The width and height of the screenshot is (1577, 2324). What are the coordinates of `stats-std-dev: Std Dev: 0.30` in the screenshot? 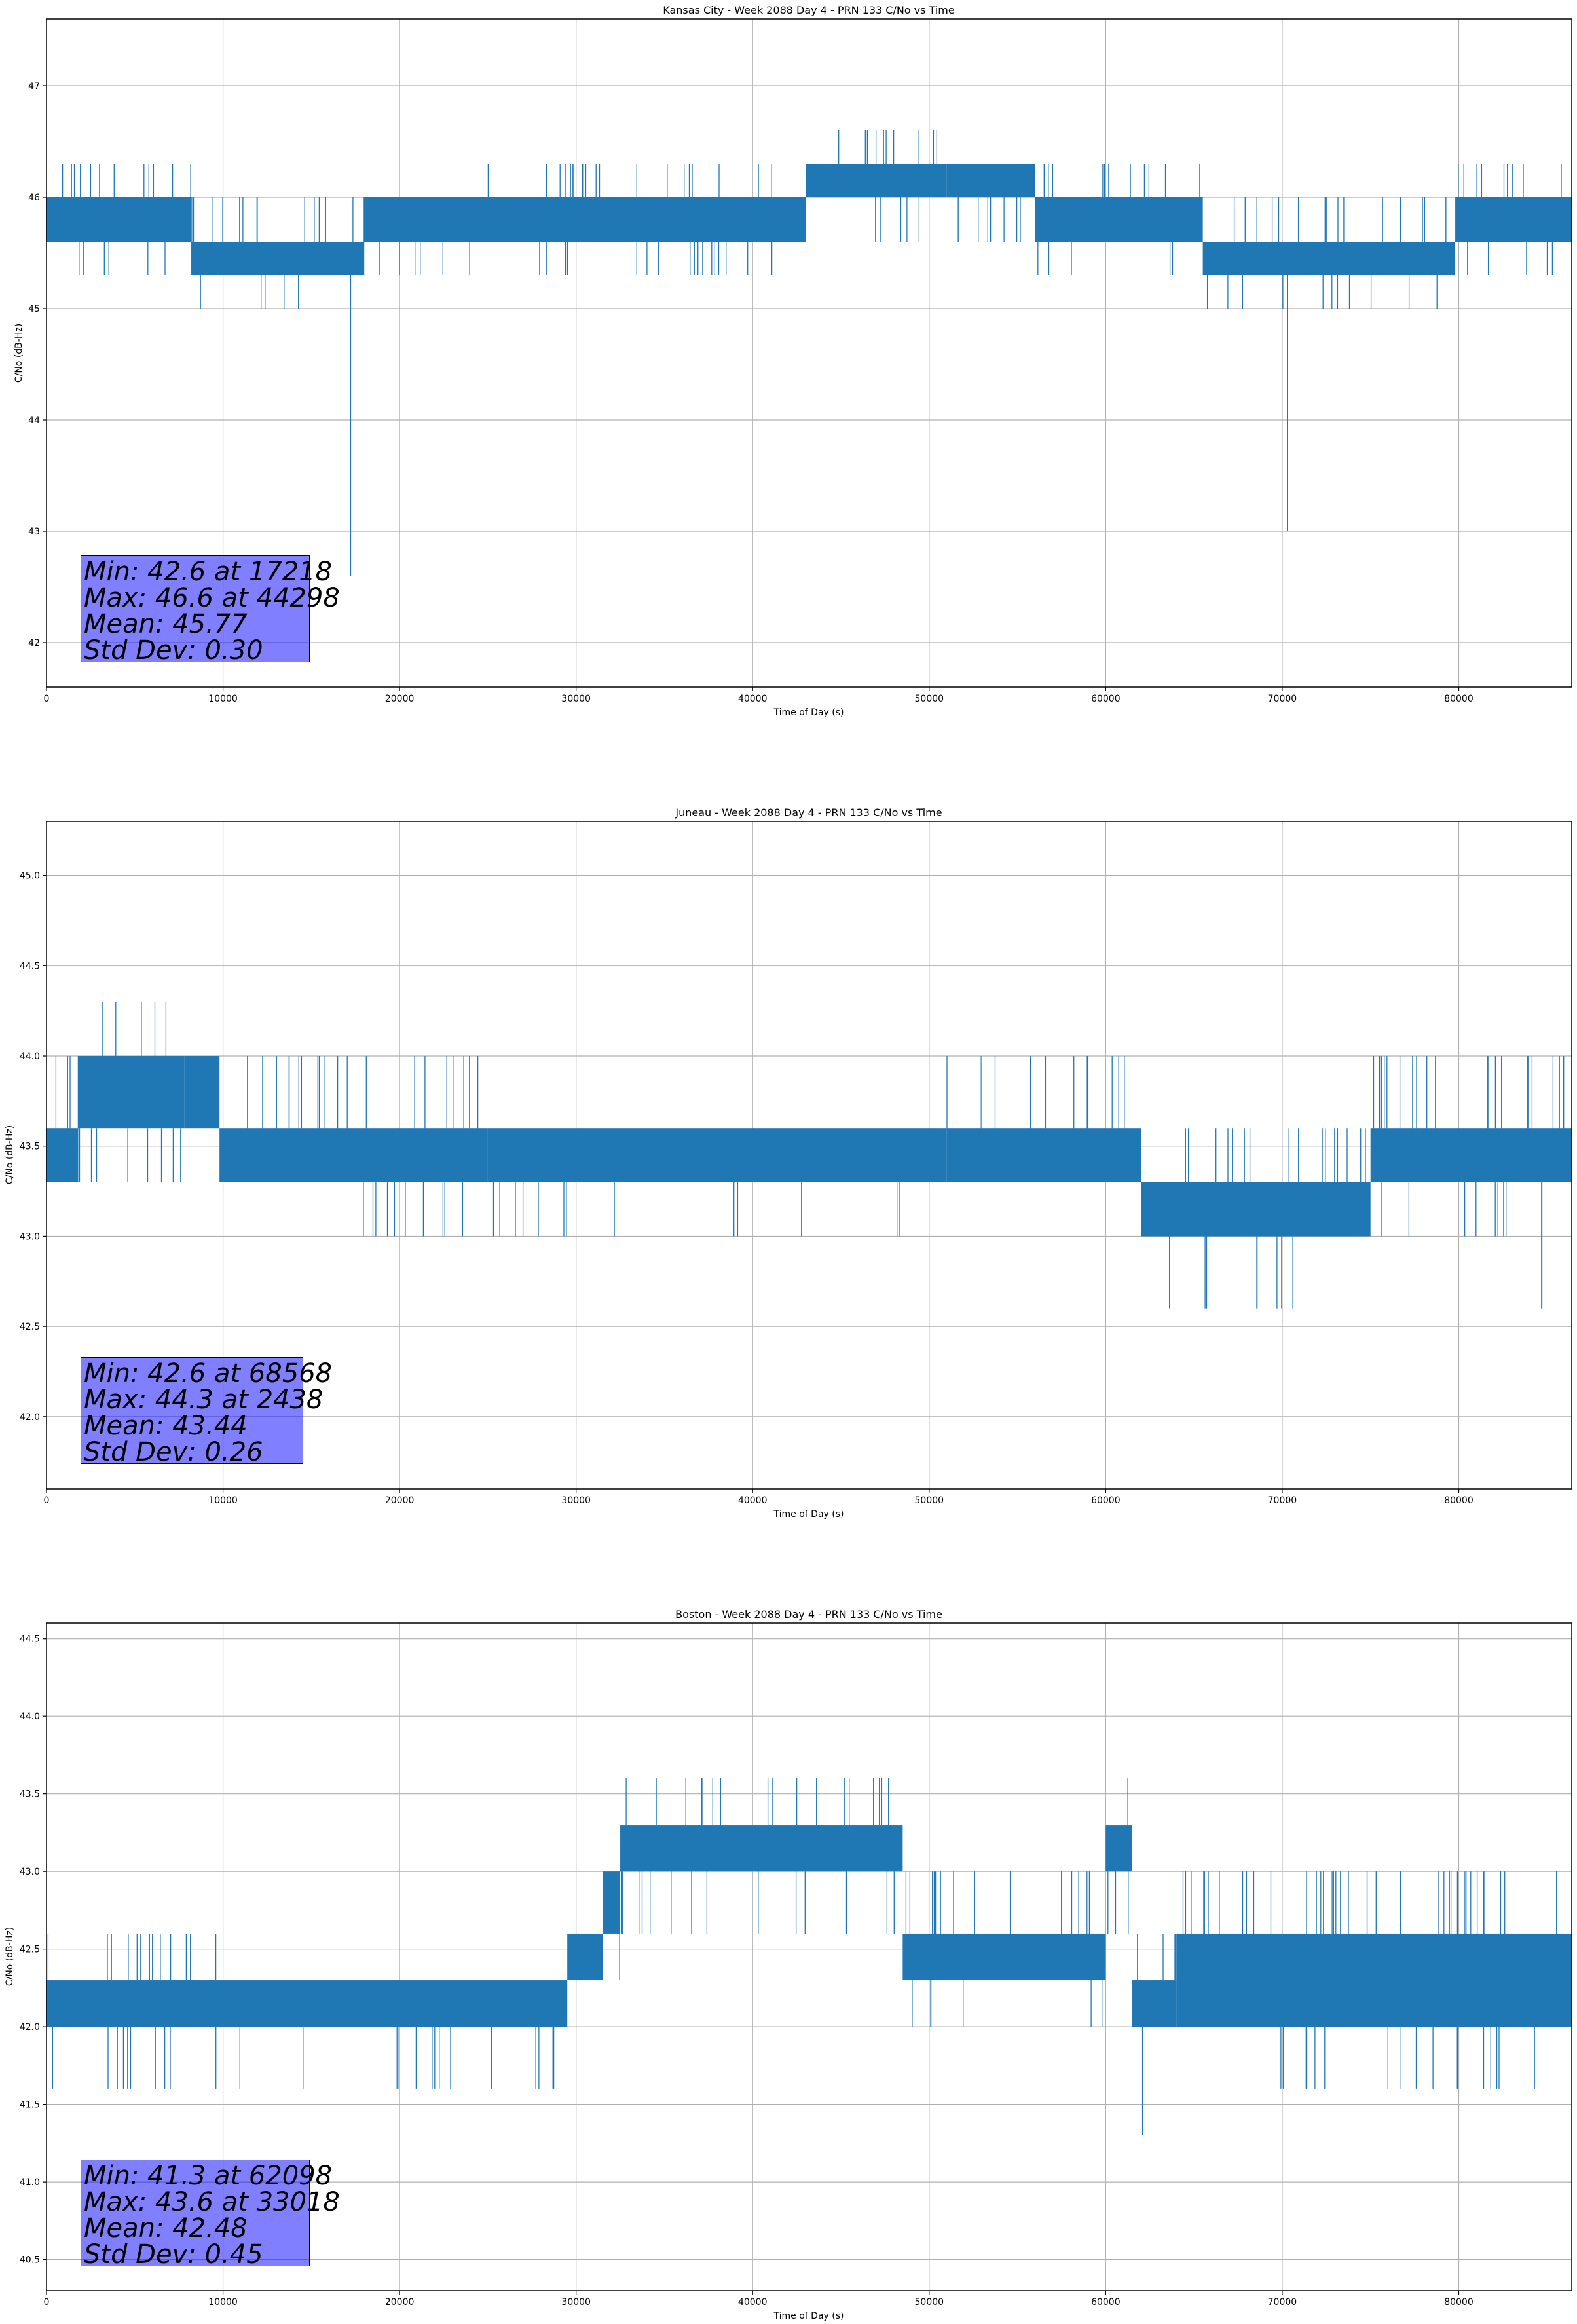 It's located at (173, 650).